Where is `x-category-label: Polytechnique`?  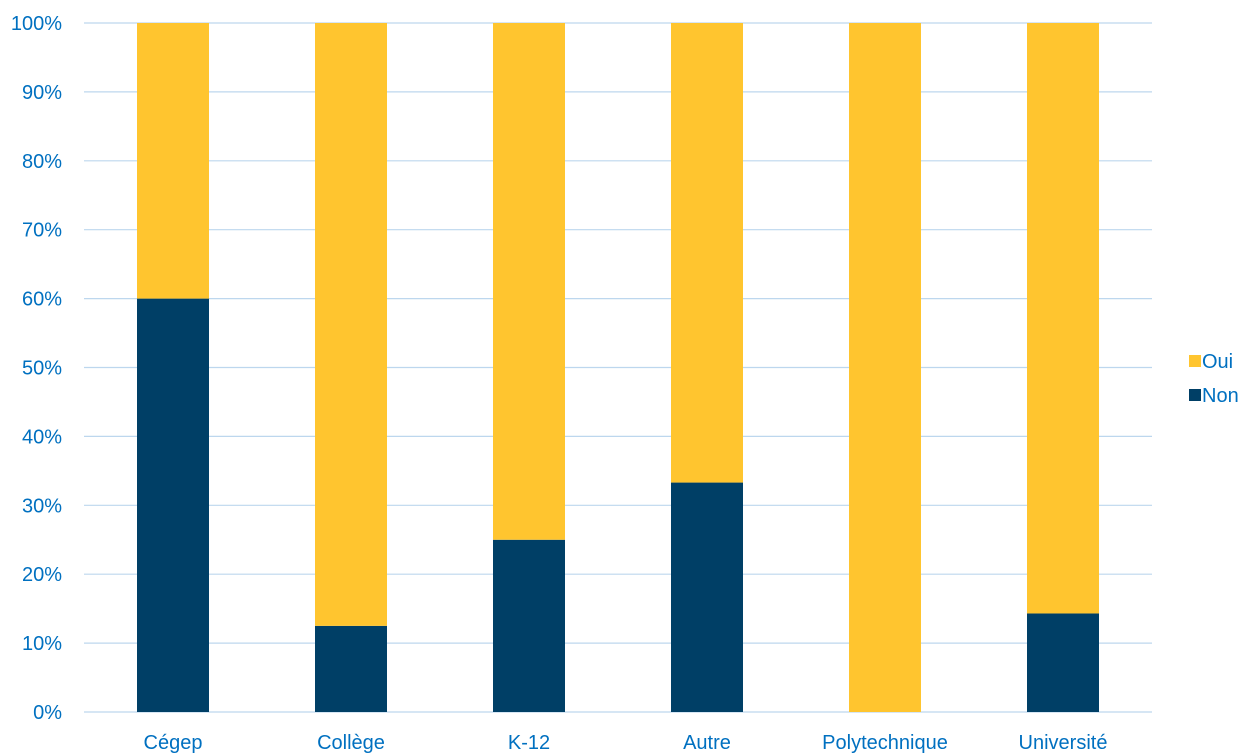 x-category-label: Polytechnique is located at coordinates (885, 743).